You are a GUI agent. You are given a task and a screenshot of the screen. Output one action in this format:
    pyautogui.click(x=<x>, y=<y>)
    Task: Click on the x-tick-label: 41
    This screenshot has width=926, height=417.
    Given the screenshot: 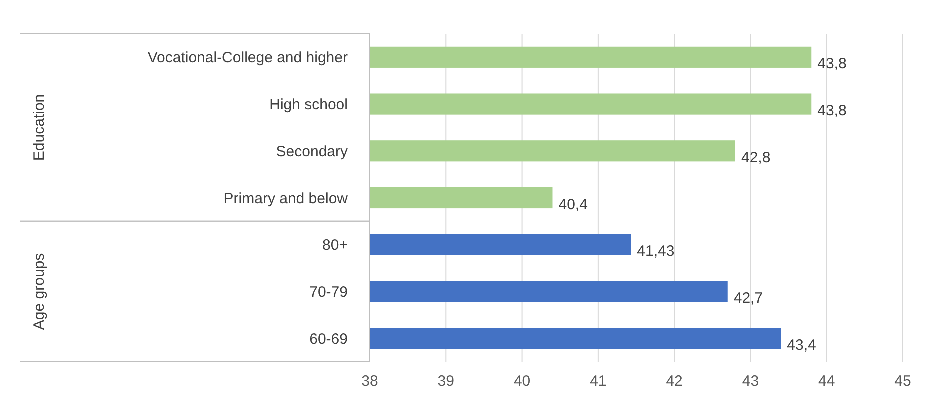 What is the action you would take?
    pyautogui.click(x=598, y=381)
    